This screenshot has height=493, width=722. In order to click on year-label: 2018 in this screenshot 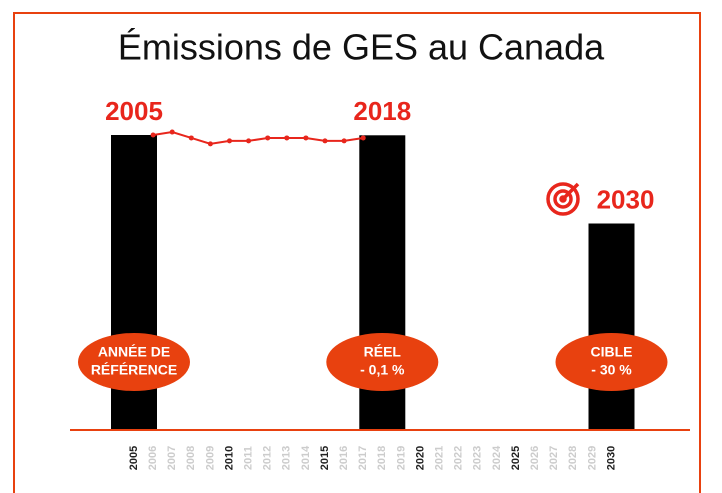, I will do `click(382, 111)`.